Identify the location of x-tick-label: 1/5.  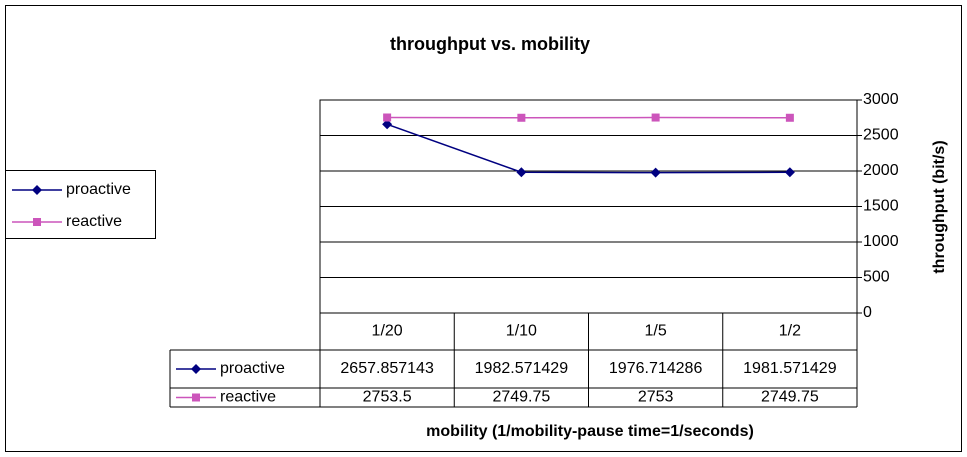
(656, 331).